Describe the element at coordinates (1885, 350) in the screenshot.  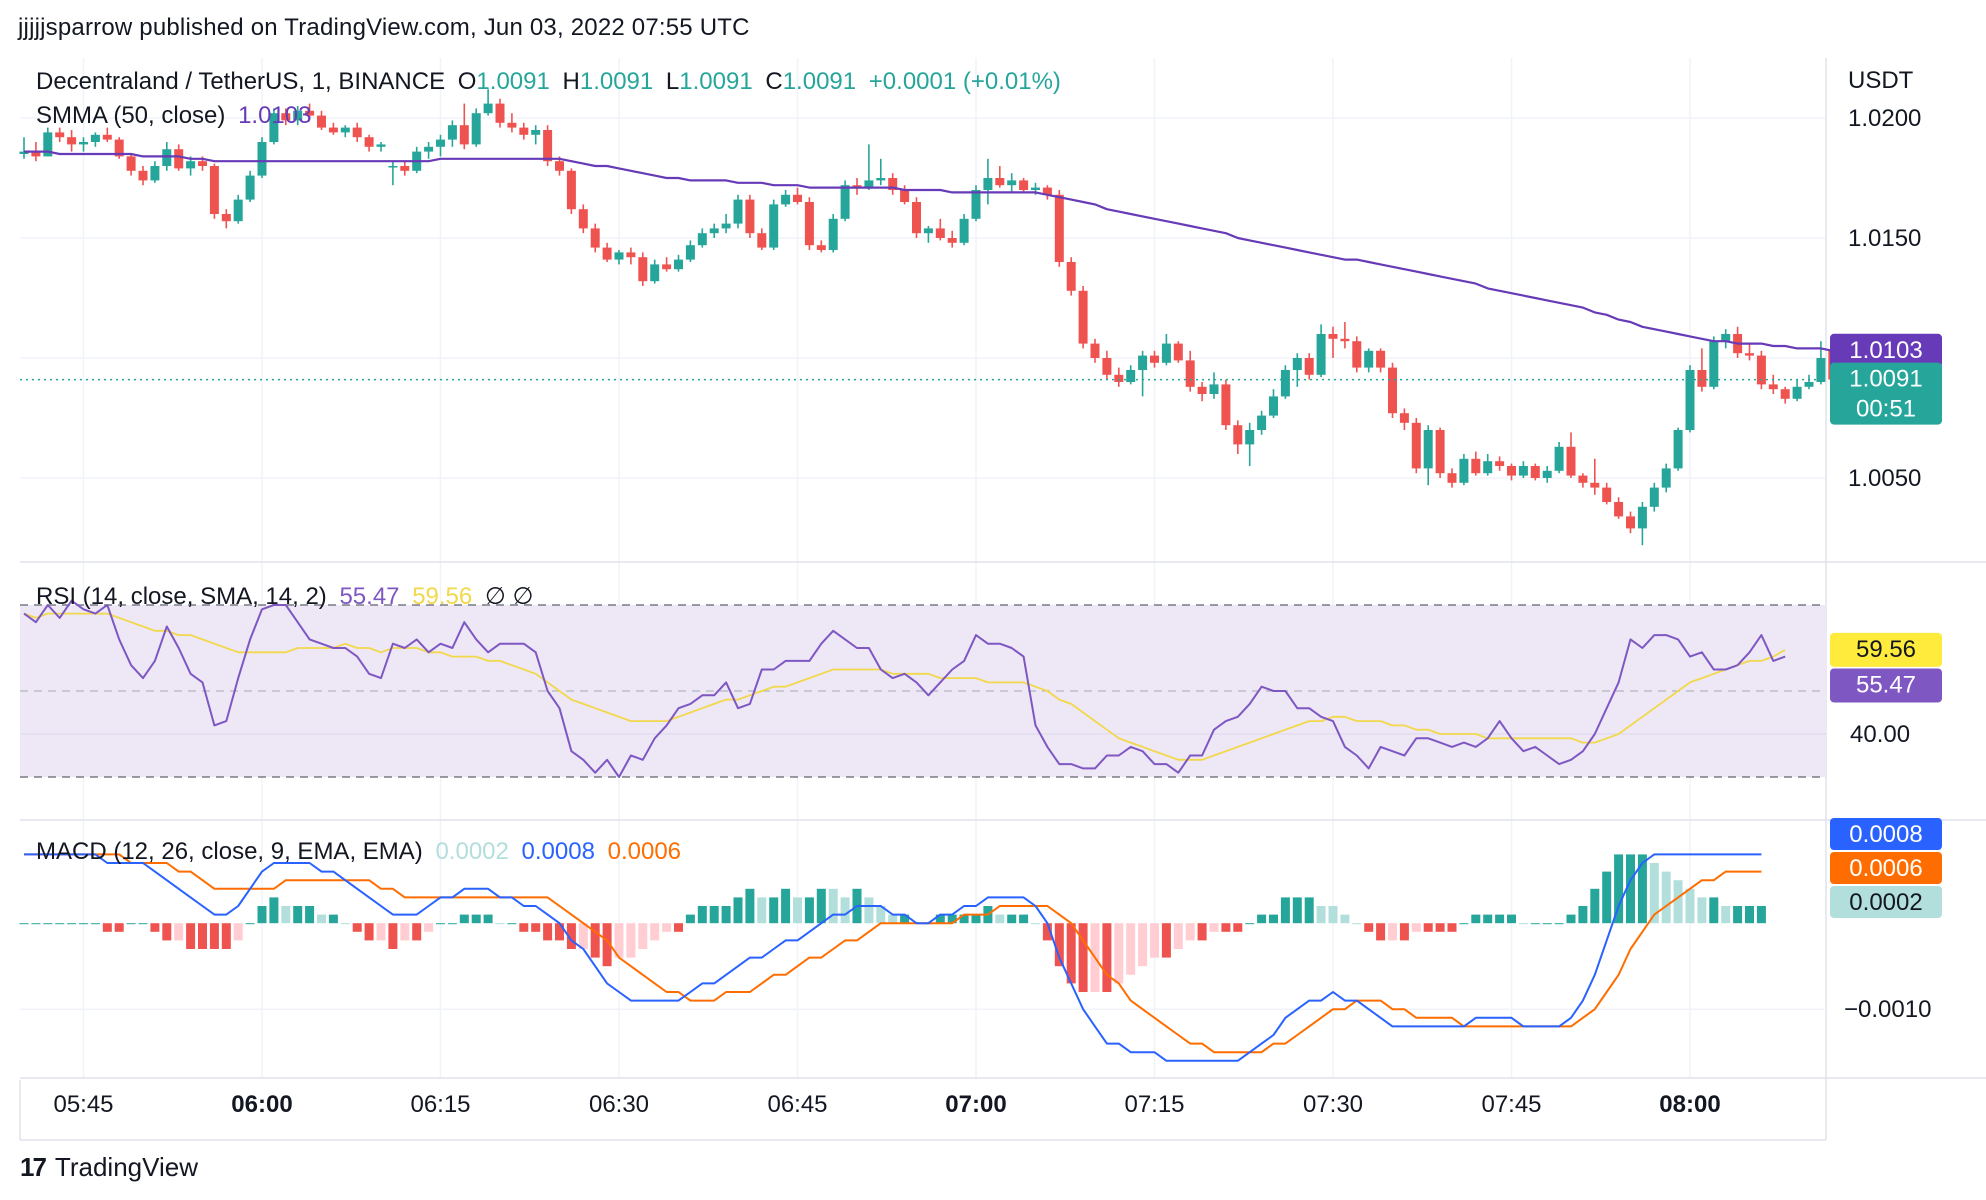
I see `smma-price-badge-text: 1.0103` at that location.